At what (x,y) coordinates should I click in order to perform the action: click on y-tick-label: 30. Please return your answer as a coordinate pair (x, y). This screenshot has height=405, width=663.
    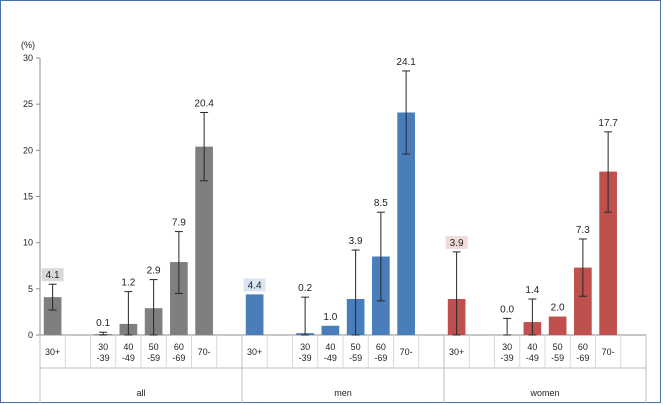
    Looking at the image, I should click on (28, 58).